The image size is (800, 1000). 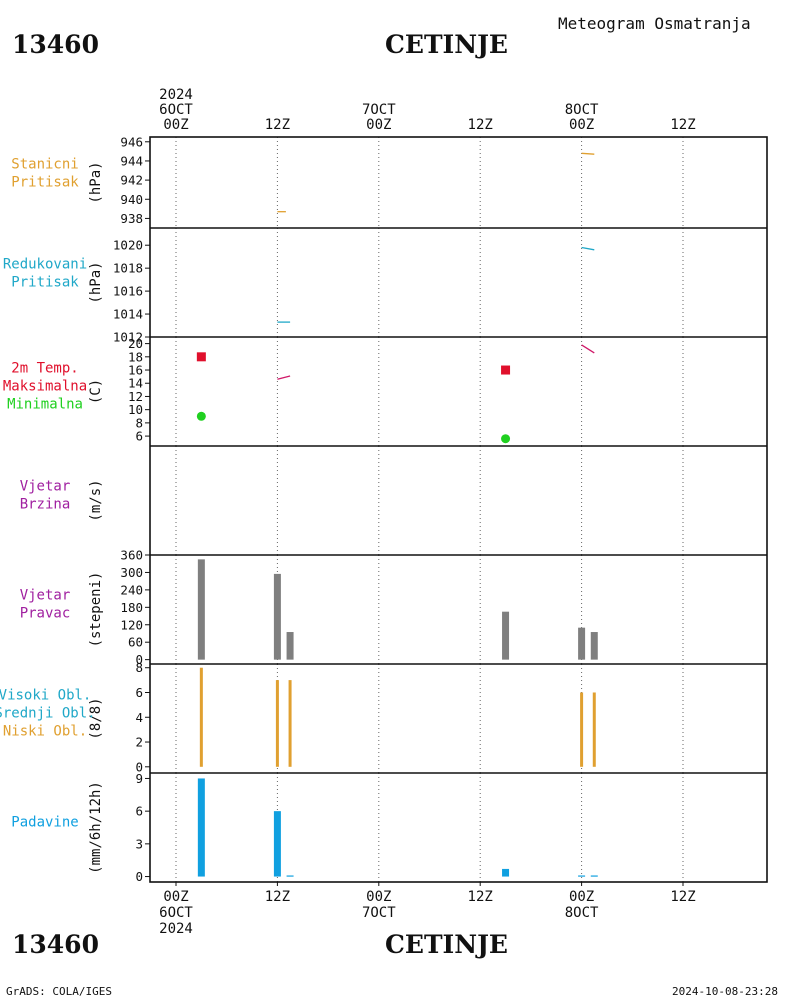 What do you see at coordinates (128, 291) in the screenshot?
I see `y-tick-label: 1016` at bounding box center [128, 291].